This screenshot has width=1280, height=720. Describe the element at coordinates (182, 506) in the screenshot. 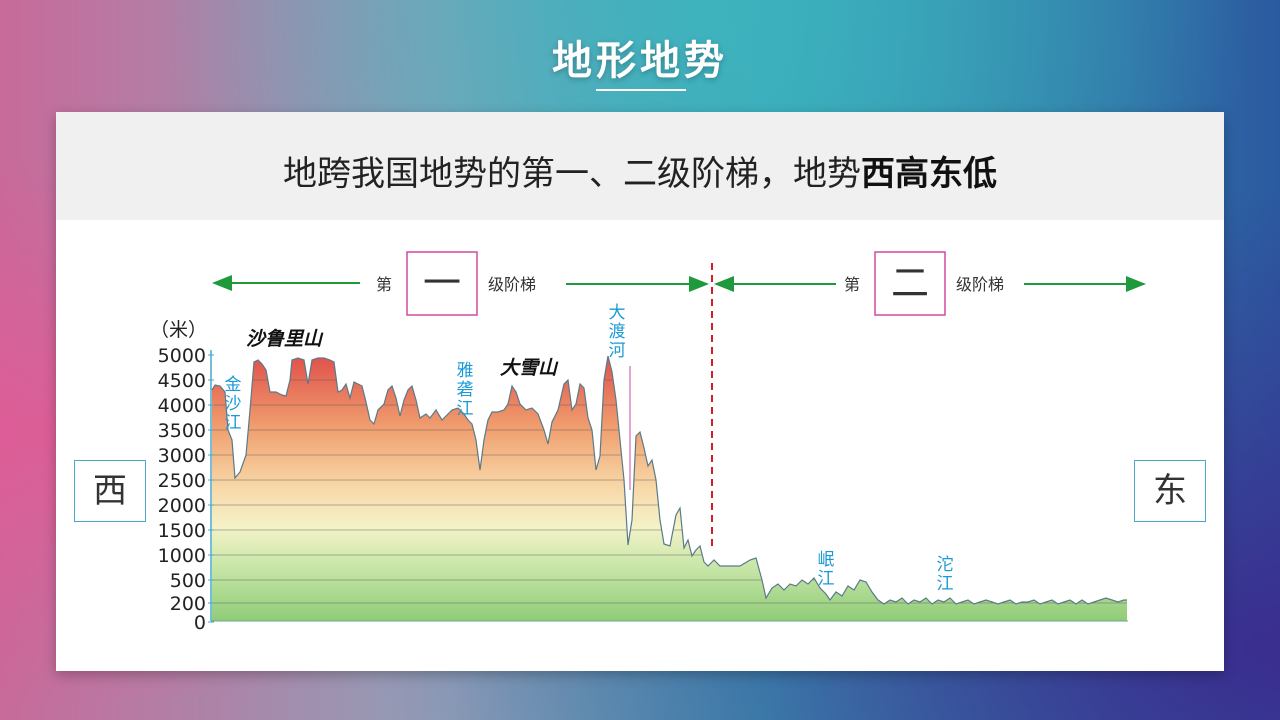

I see `y-tick-label: 2000` at that location.